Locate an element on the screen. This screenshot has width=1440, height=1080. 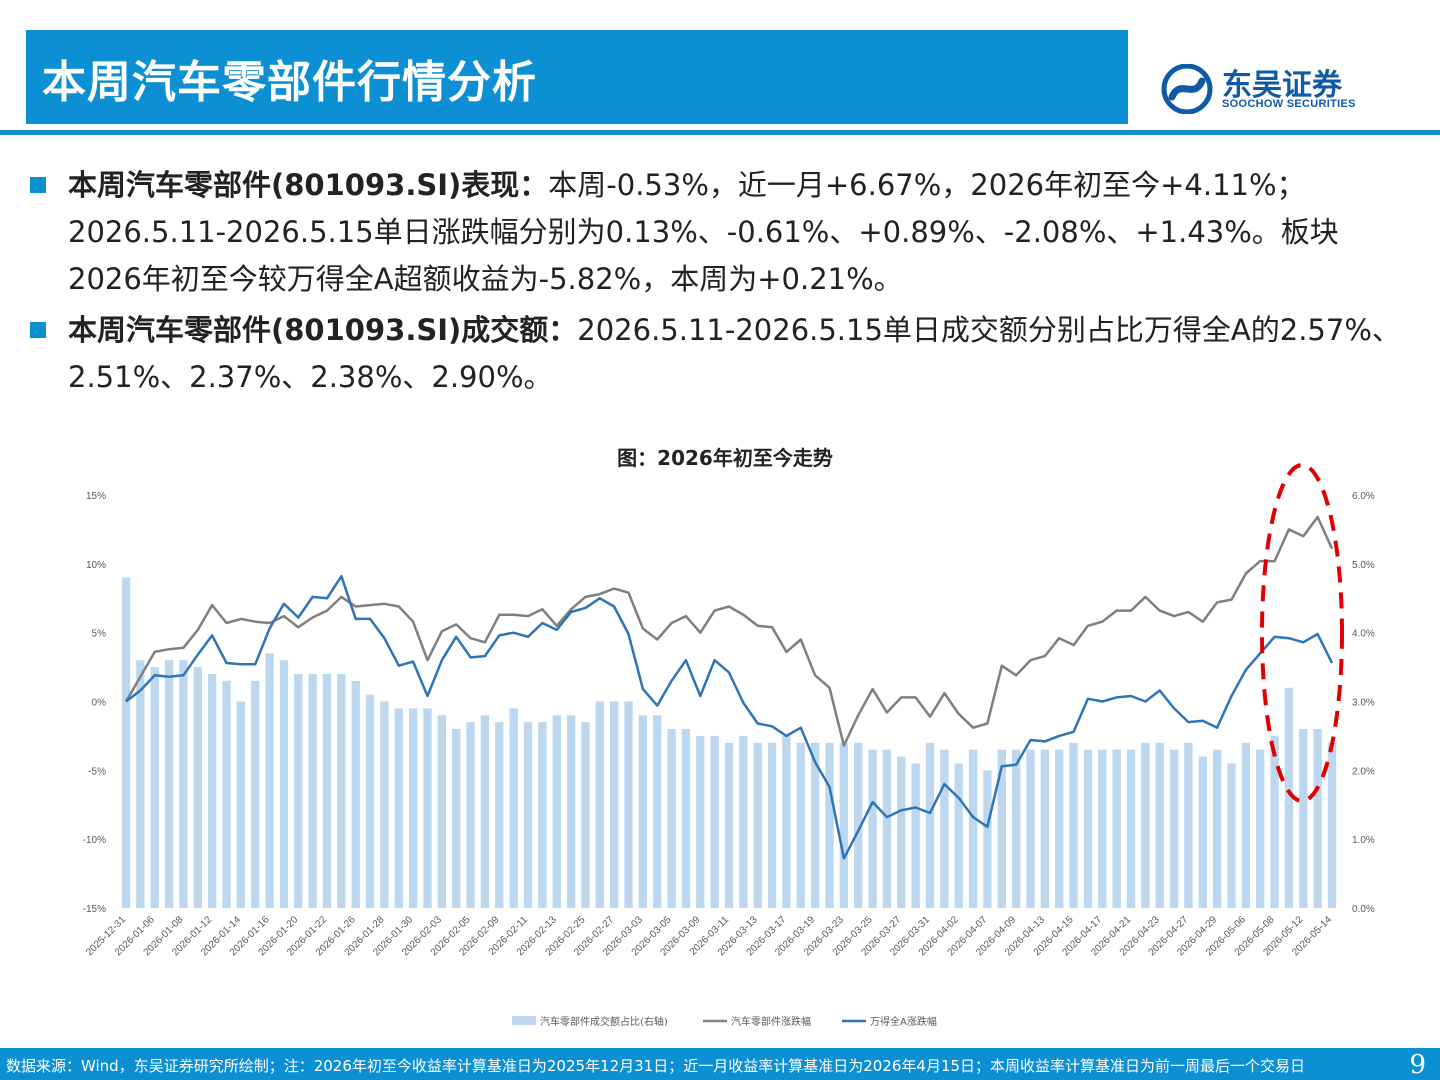
bullet-heading: 本周汽车零部件(801093.SI)表现： is located at coordinates (308, 185).